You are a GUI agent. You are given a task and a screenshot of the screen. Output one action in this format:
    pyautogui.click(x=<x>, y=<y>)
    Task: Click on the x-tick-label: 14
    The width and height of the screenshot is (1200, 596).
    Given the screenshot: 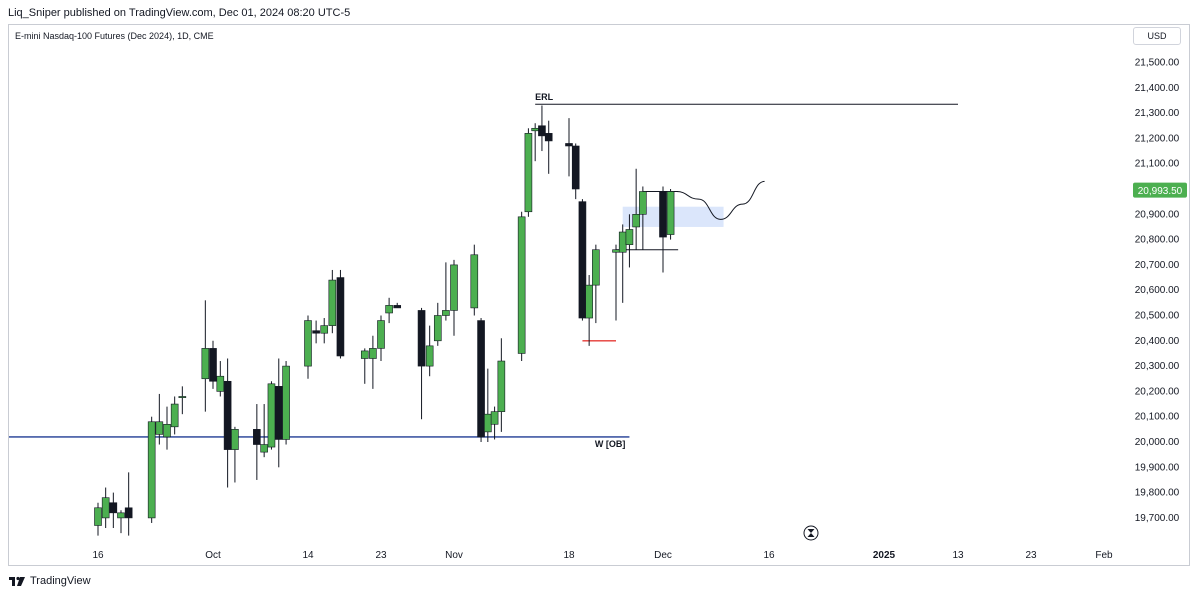 What is the action you would take?
    pyautogui.click(x=308, y=555)
    